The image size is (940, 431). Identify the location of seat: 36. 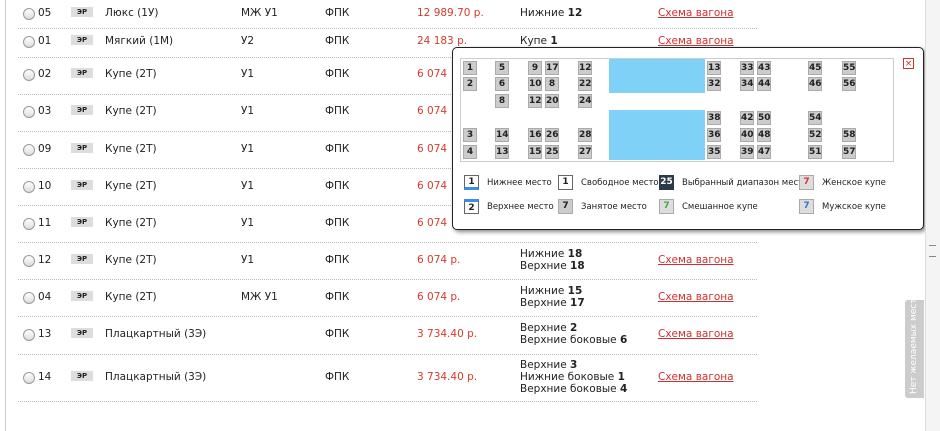
(714, 135).